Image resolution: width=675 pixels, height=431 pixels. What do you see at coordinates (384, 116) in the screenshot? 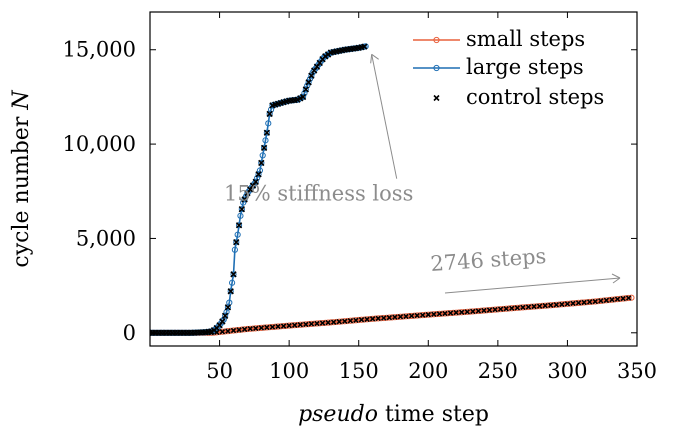
I see `annotation-arrow-stiffness` at bounding box center [384, 116].